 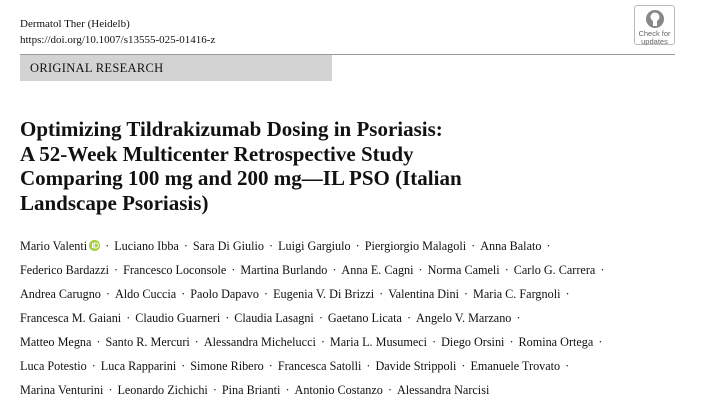 I want to click on author-name: Francesca Satolli, so click(x=319, y=366).